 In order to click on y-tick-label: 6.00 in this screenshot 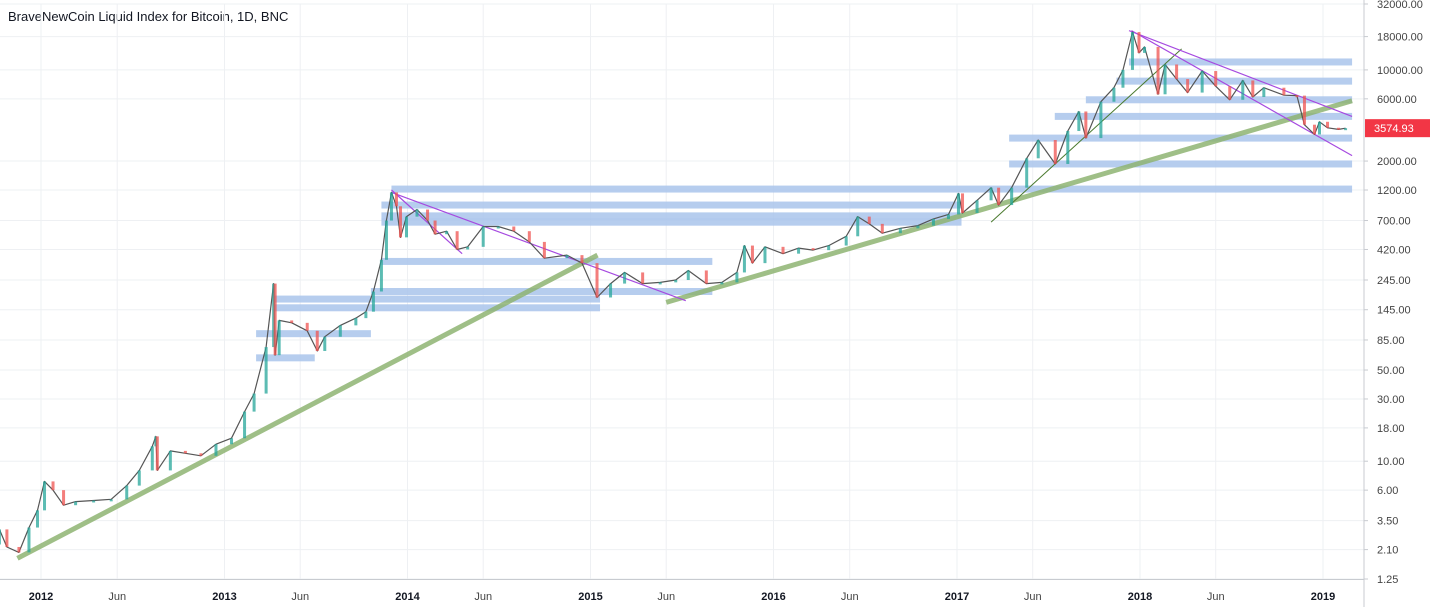, I will do `click(1387, 491)`.